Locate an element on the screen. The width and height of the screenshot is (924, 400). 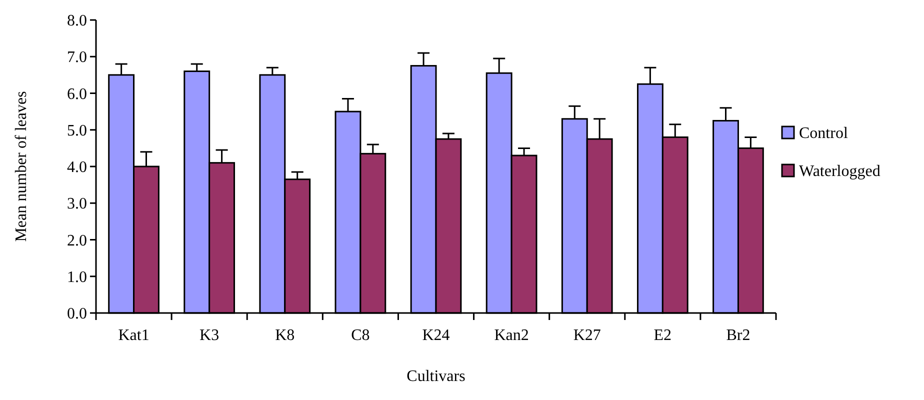
x-tick-label: C8 is located at coordinates (360, 335).